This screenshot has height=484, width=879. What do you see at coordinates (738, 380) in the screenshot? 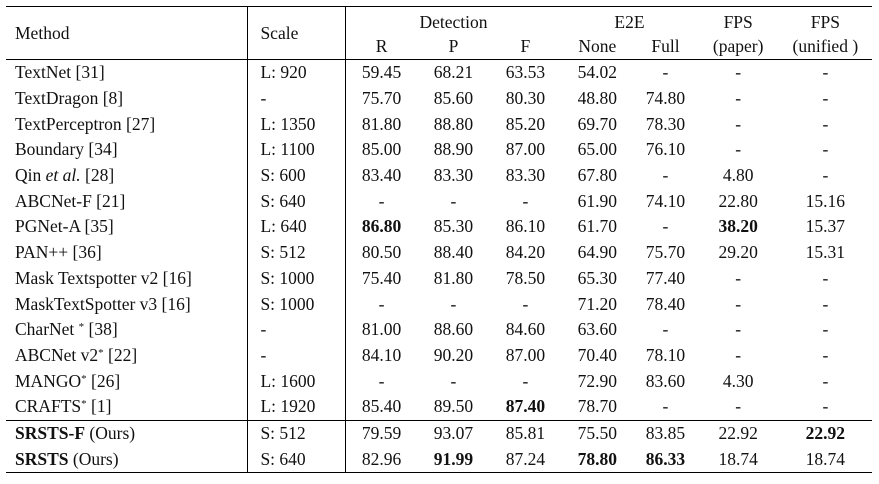
I see `fps-paper-cell: 4.30` at bounding box center [738, 380].